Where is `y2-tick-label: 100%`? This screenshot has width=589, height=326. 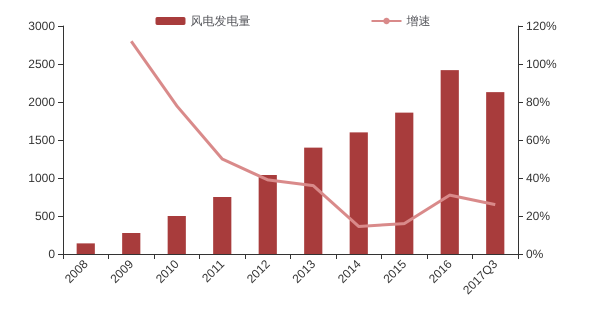 y2-tick-label: 100% is located at coordinates (542, 64).